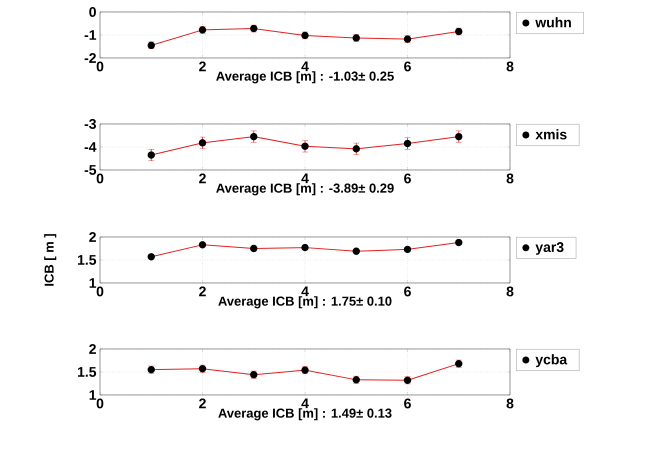 Image resolution: width=660 pixels, height=451 pixels. Describe the element at coordinates (90, 147) in the screenshot. I see `y-tick-label: -4` at that location.